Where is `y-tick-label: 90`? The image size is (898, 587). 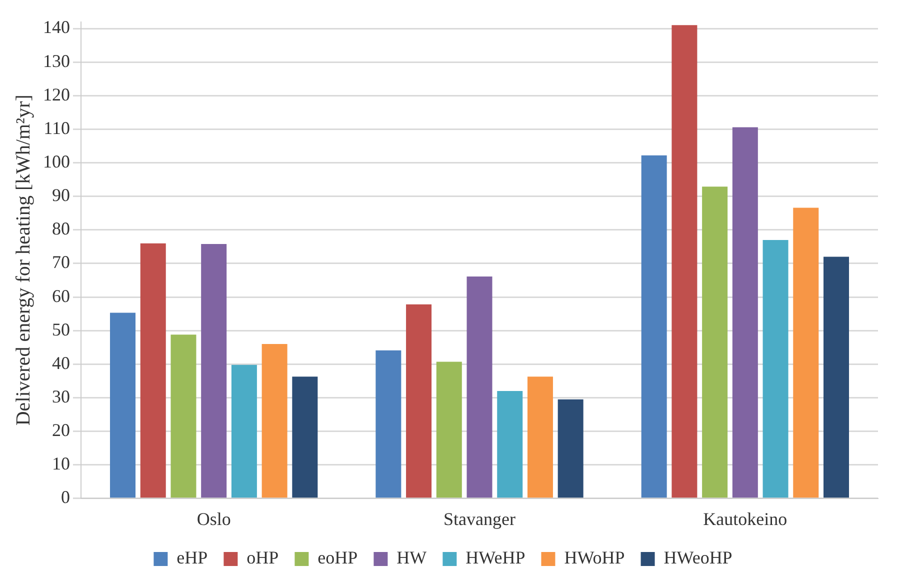 y-tick-label: 90 is located at coordinates (61, 195).